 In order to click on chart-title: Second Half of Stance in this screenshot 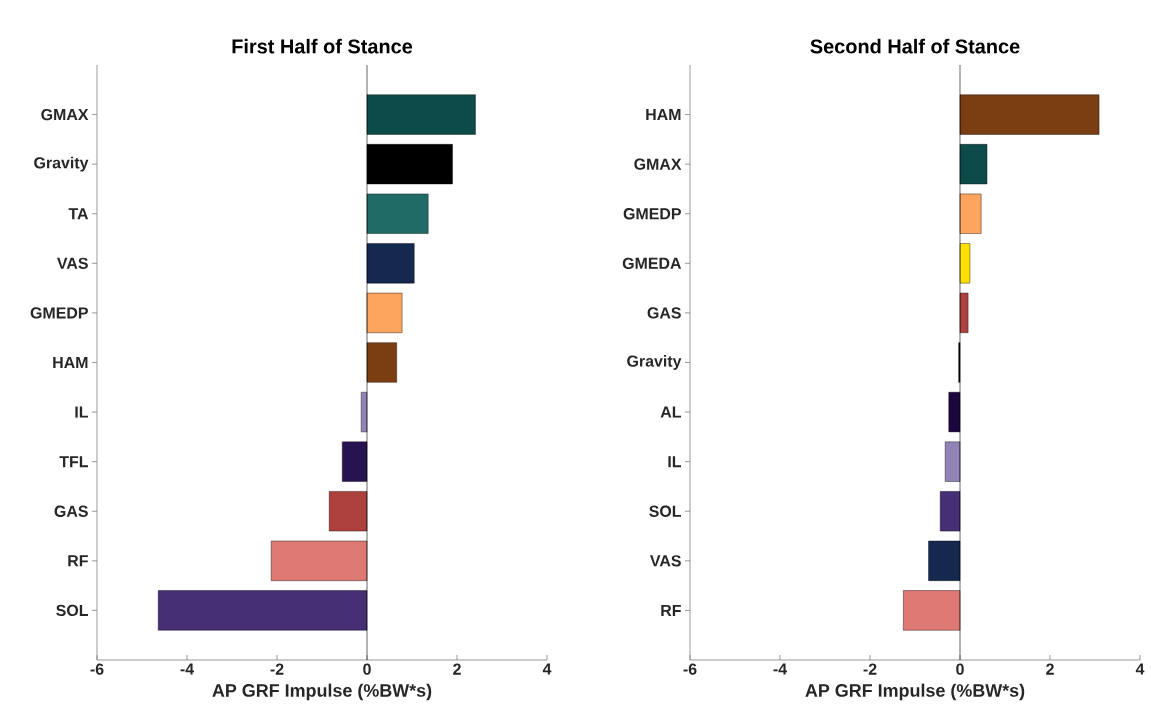, I will do `click(915, 46)`.